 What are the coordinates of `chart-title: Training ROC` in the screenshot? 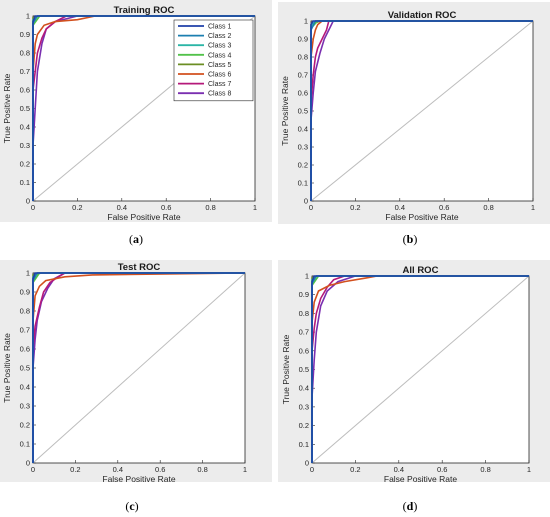 It's located at (144, 10).